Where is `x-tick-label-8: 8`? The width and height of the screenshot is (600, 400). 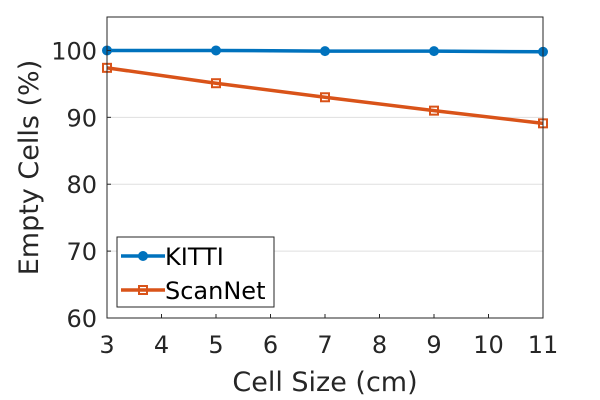
x-tick-label-8: 8 is located at coordinates (379, 345).